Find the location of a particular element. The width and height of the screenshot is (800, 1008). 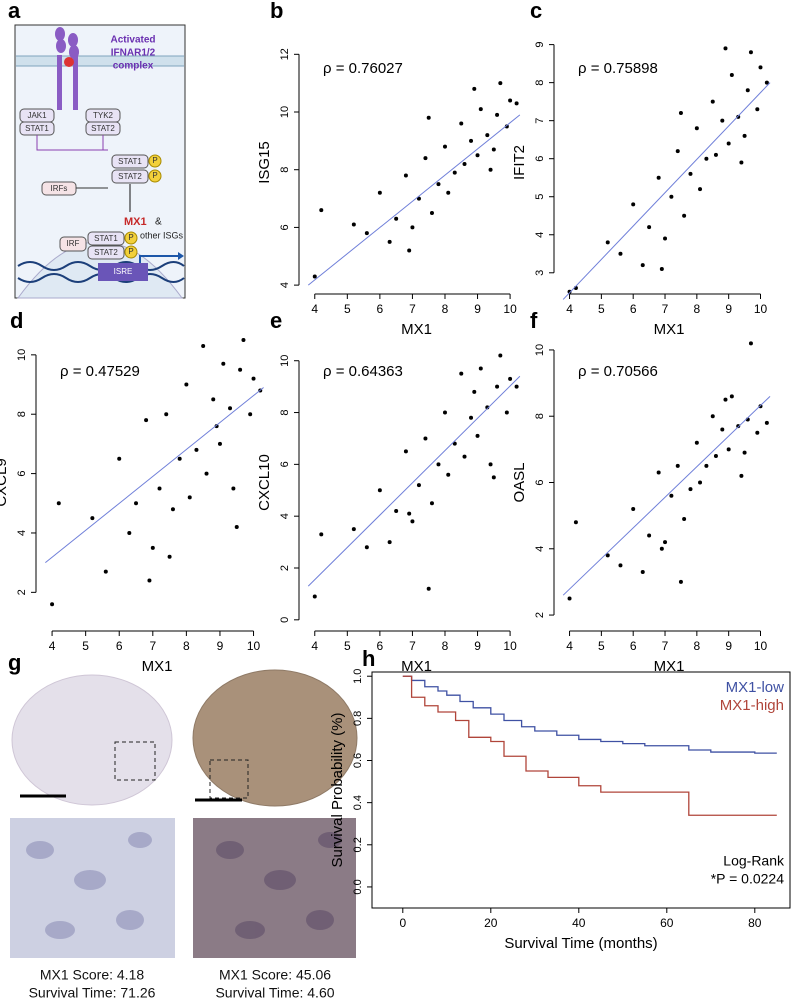

phospho-label: P is located at coordinates (154, 175).